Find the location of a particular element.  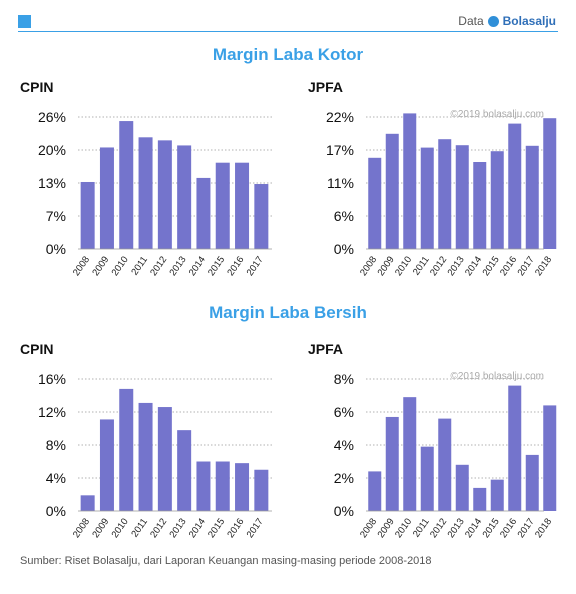

section-title-bersih: Margin Laba Bersih is located at coordinates (288, 312).